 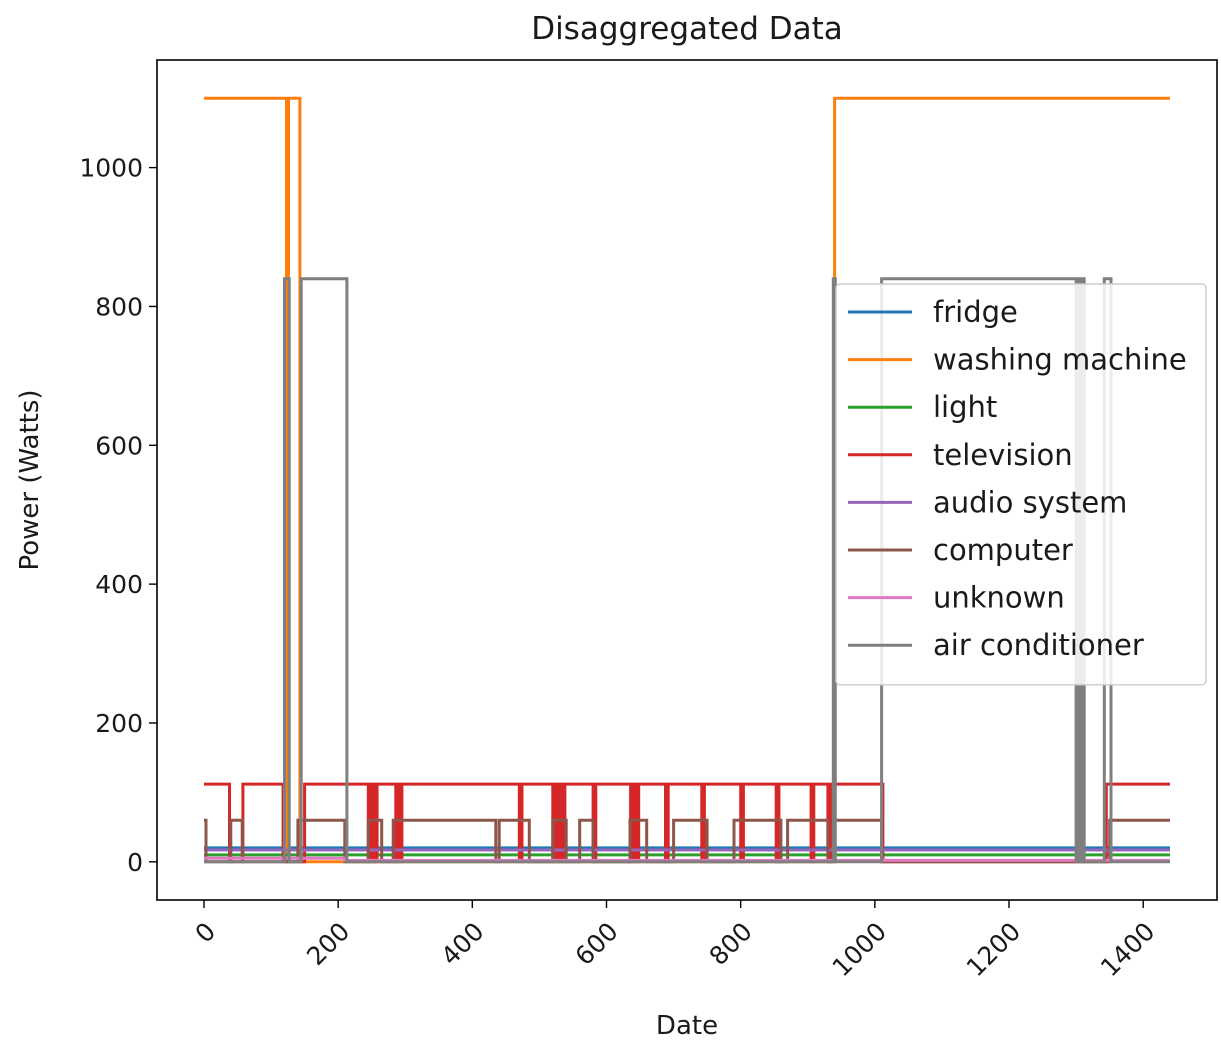 I want to click on legend-box, so click(x=1021, y=484).